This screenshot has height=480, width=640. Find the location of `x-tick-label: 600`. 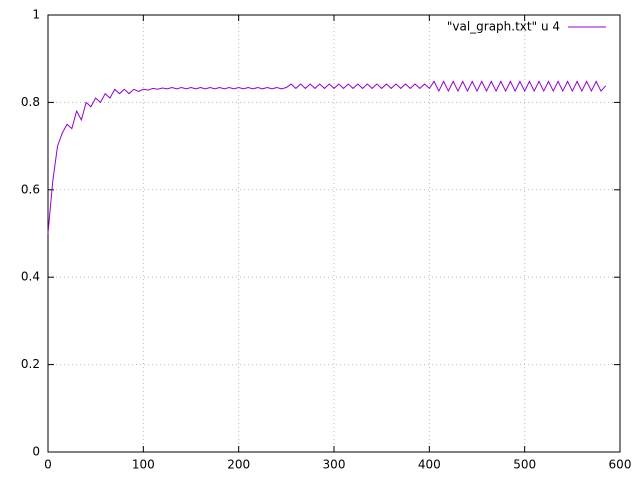

x-tick-label: 600 is located at coordinates (620, 465).